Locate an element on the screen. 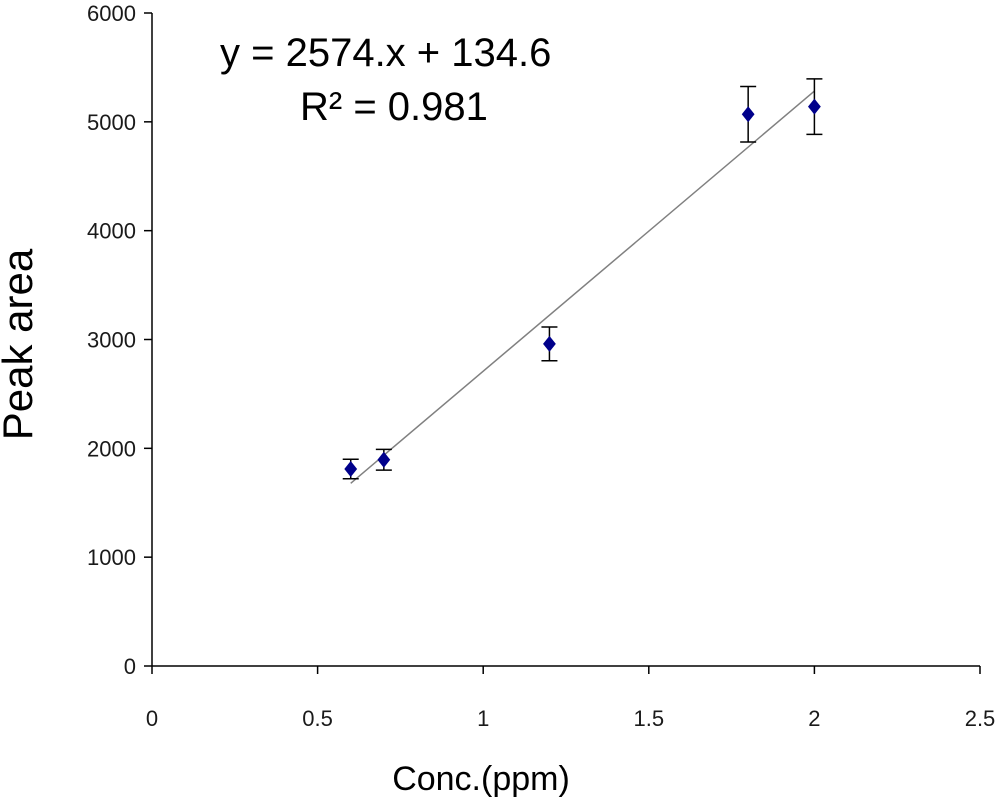 This screenshot has width=1000, height=802. y-axis-ticks: 0 1000 2000 3000 4000 5000 6000 is located at coordinates (119, 340).